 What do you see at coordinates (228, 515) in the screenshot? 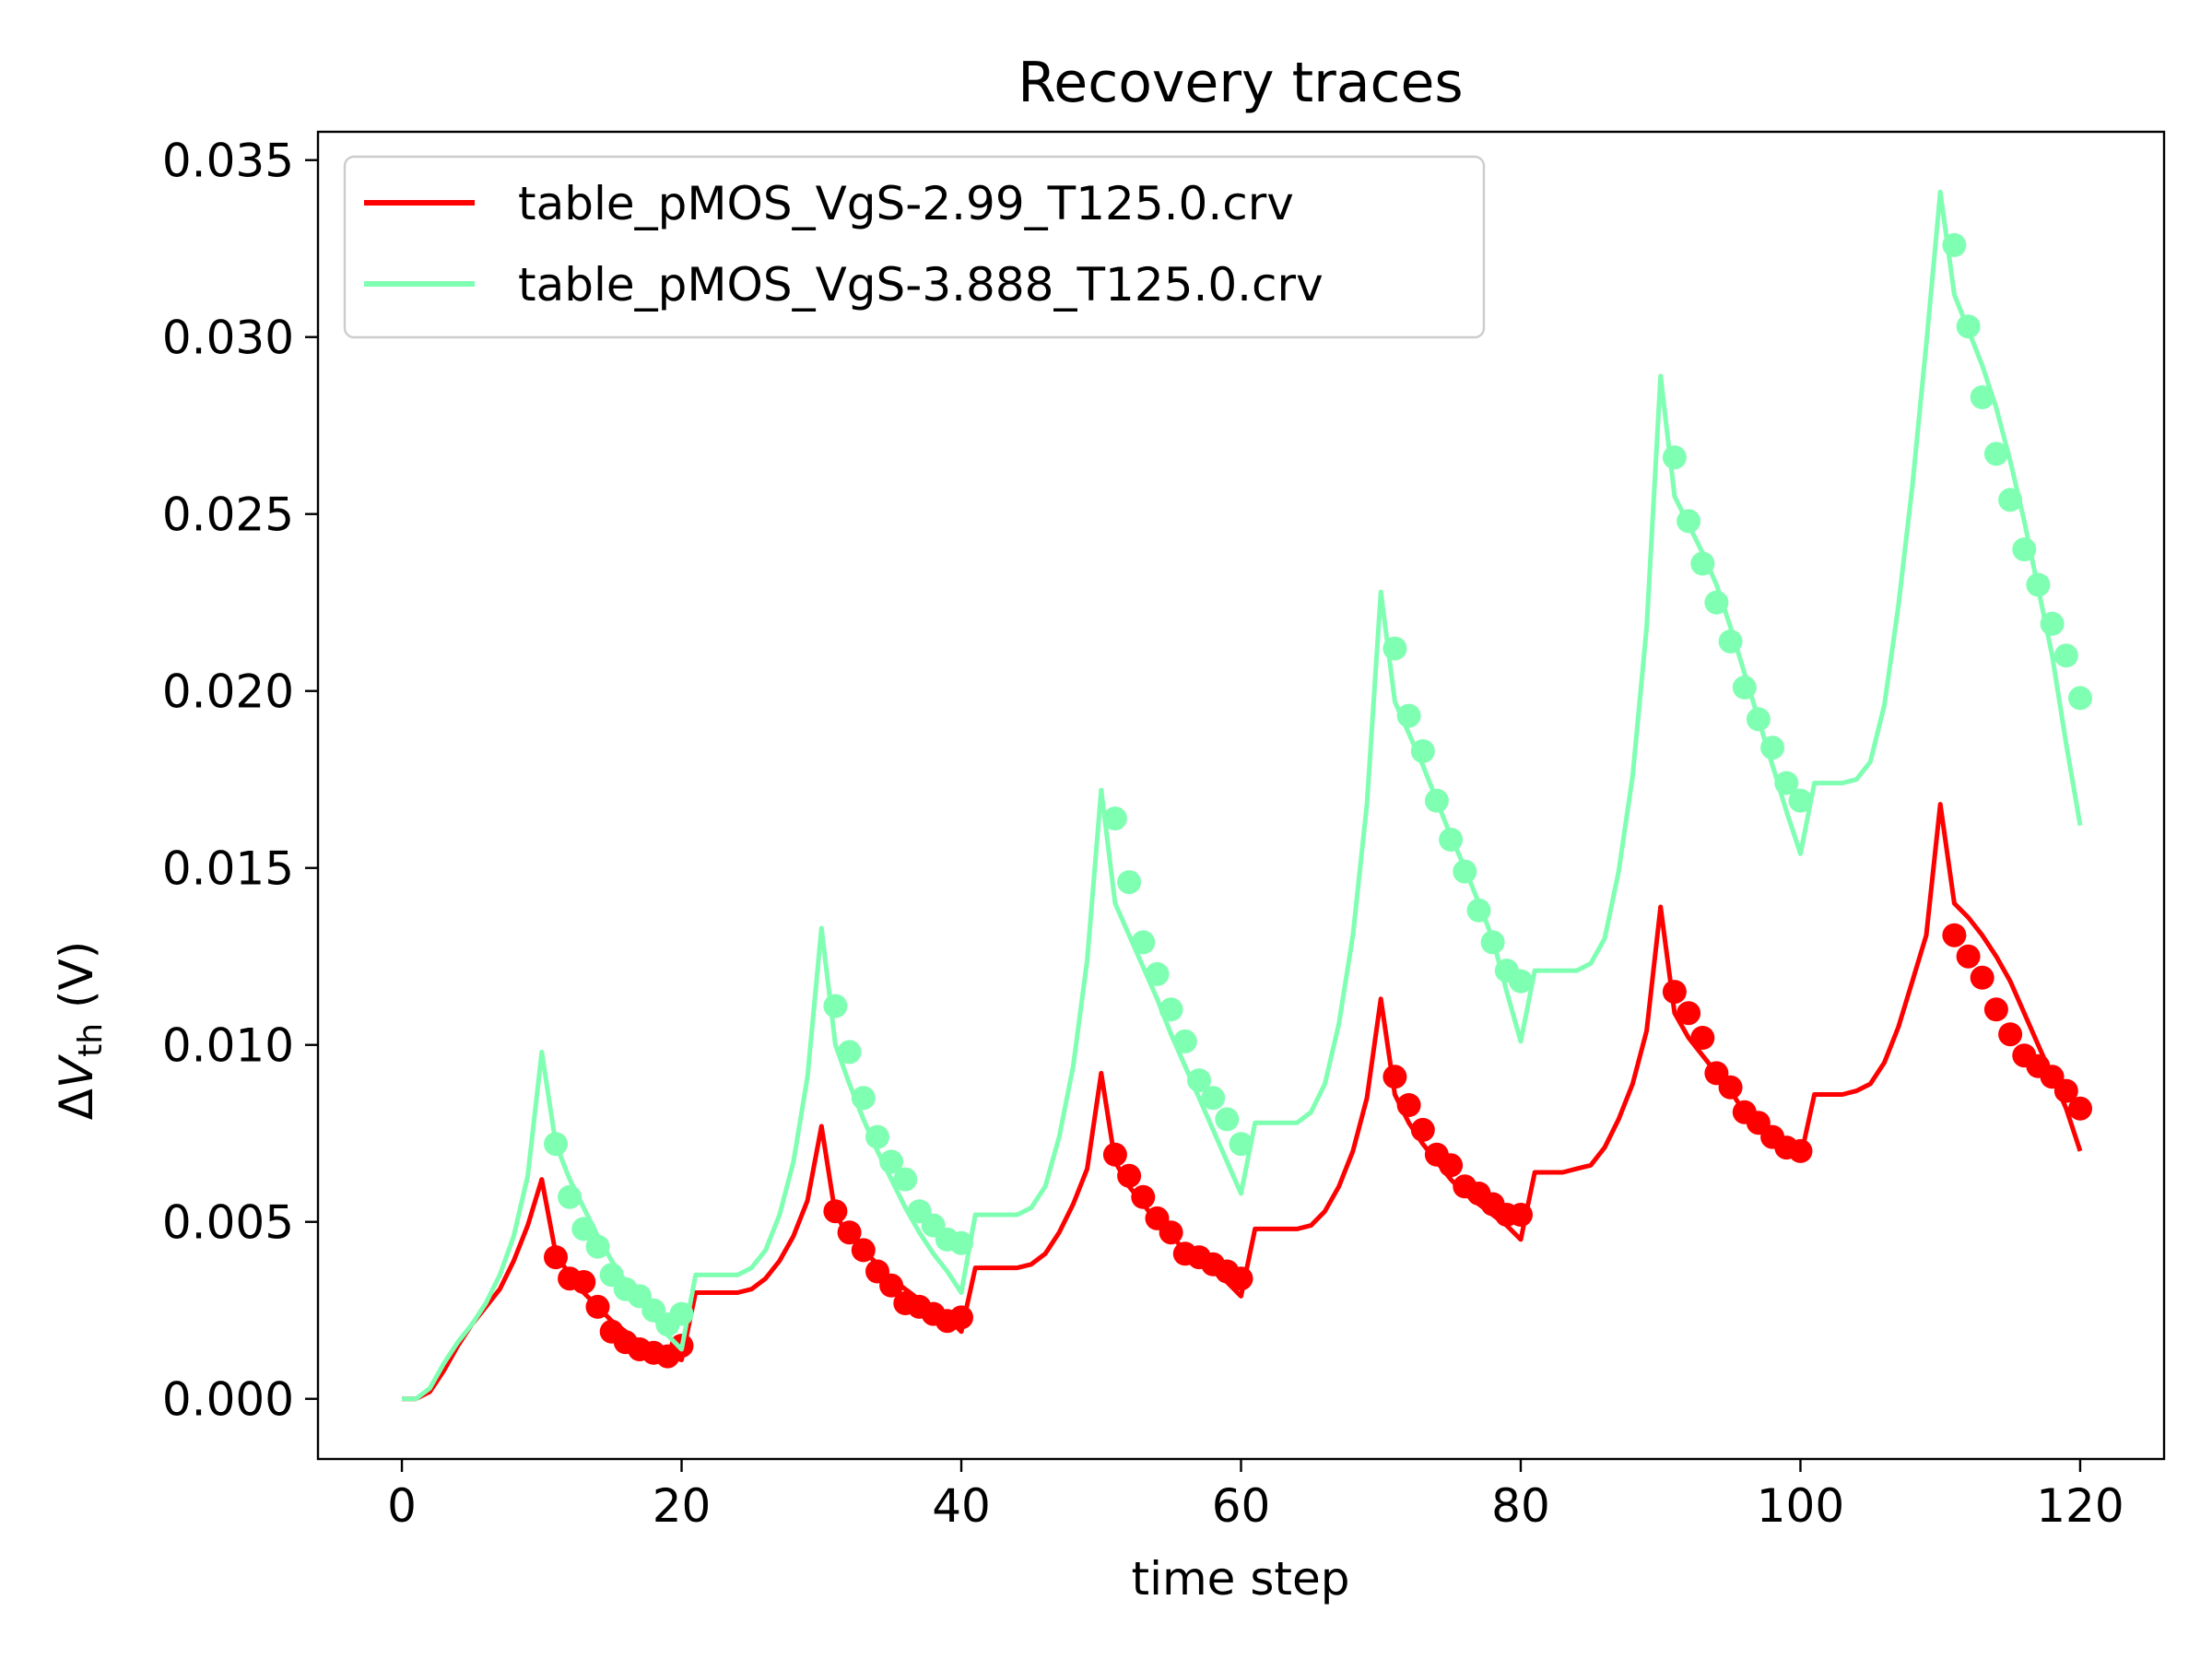
I see `y-tick-label: 0.025` at bounding box center [228, 515].